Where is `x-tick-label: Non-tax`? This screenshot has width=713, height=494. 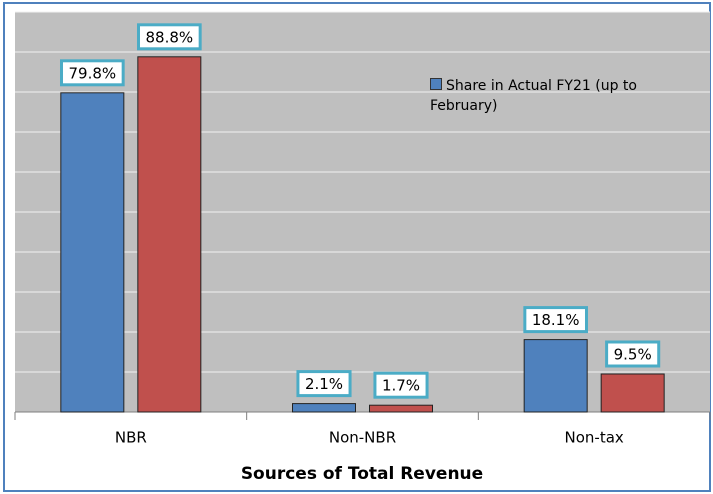
x-tick-label: Non-tax is located at coordinates (594, 438).